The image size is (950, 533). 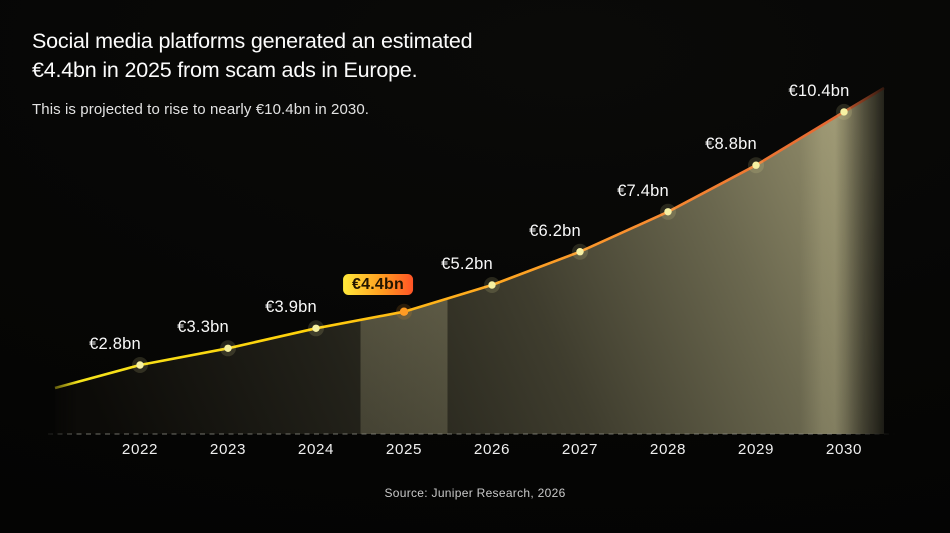 What do you see at coordinates (668, 449) in the screenshot?
I see `x-axis-label-2028: 2028` at bounding box center [668, 449].